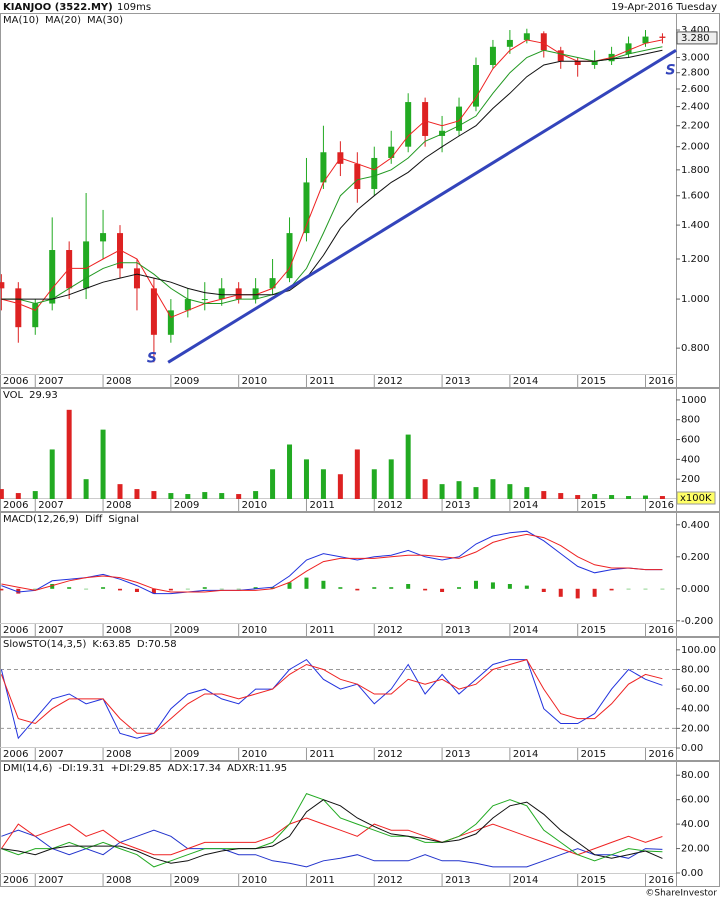 The image size is (720, 900). I want to click on legend-entry: +DI:29.85, so click(136, 768).